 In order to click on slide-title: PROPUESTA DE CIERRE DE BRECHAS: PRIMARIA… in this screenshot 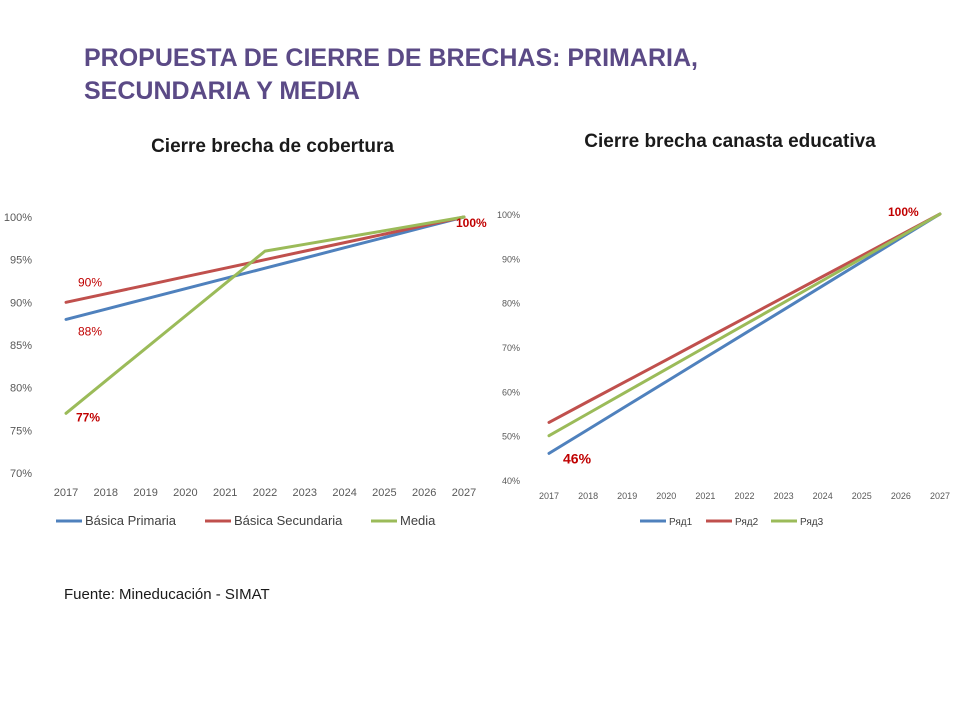, I will do `click(391, 74)`.